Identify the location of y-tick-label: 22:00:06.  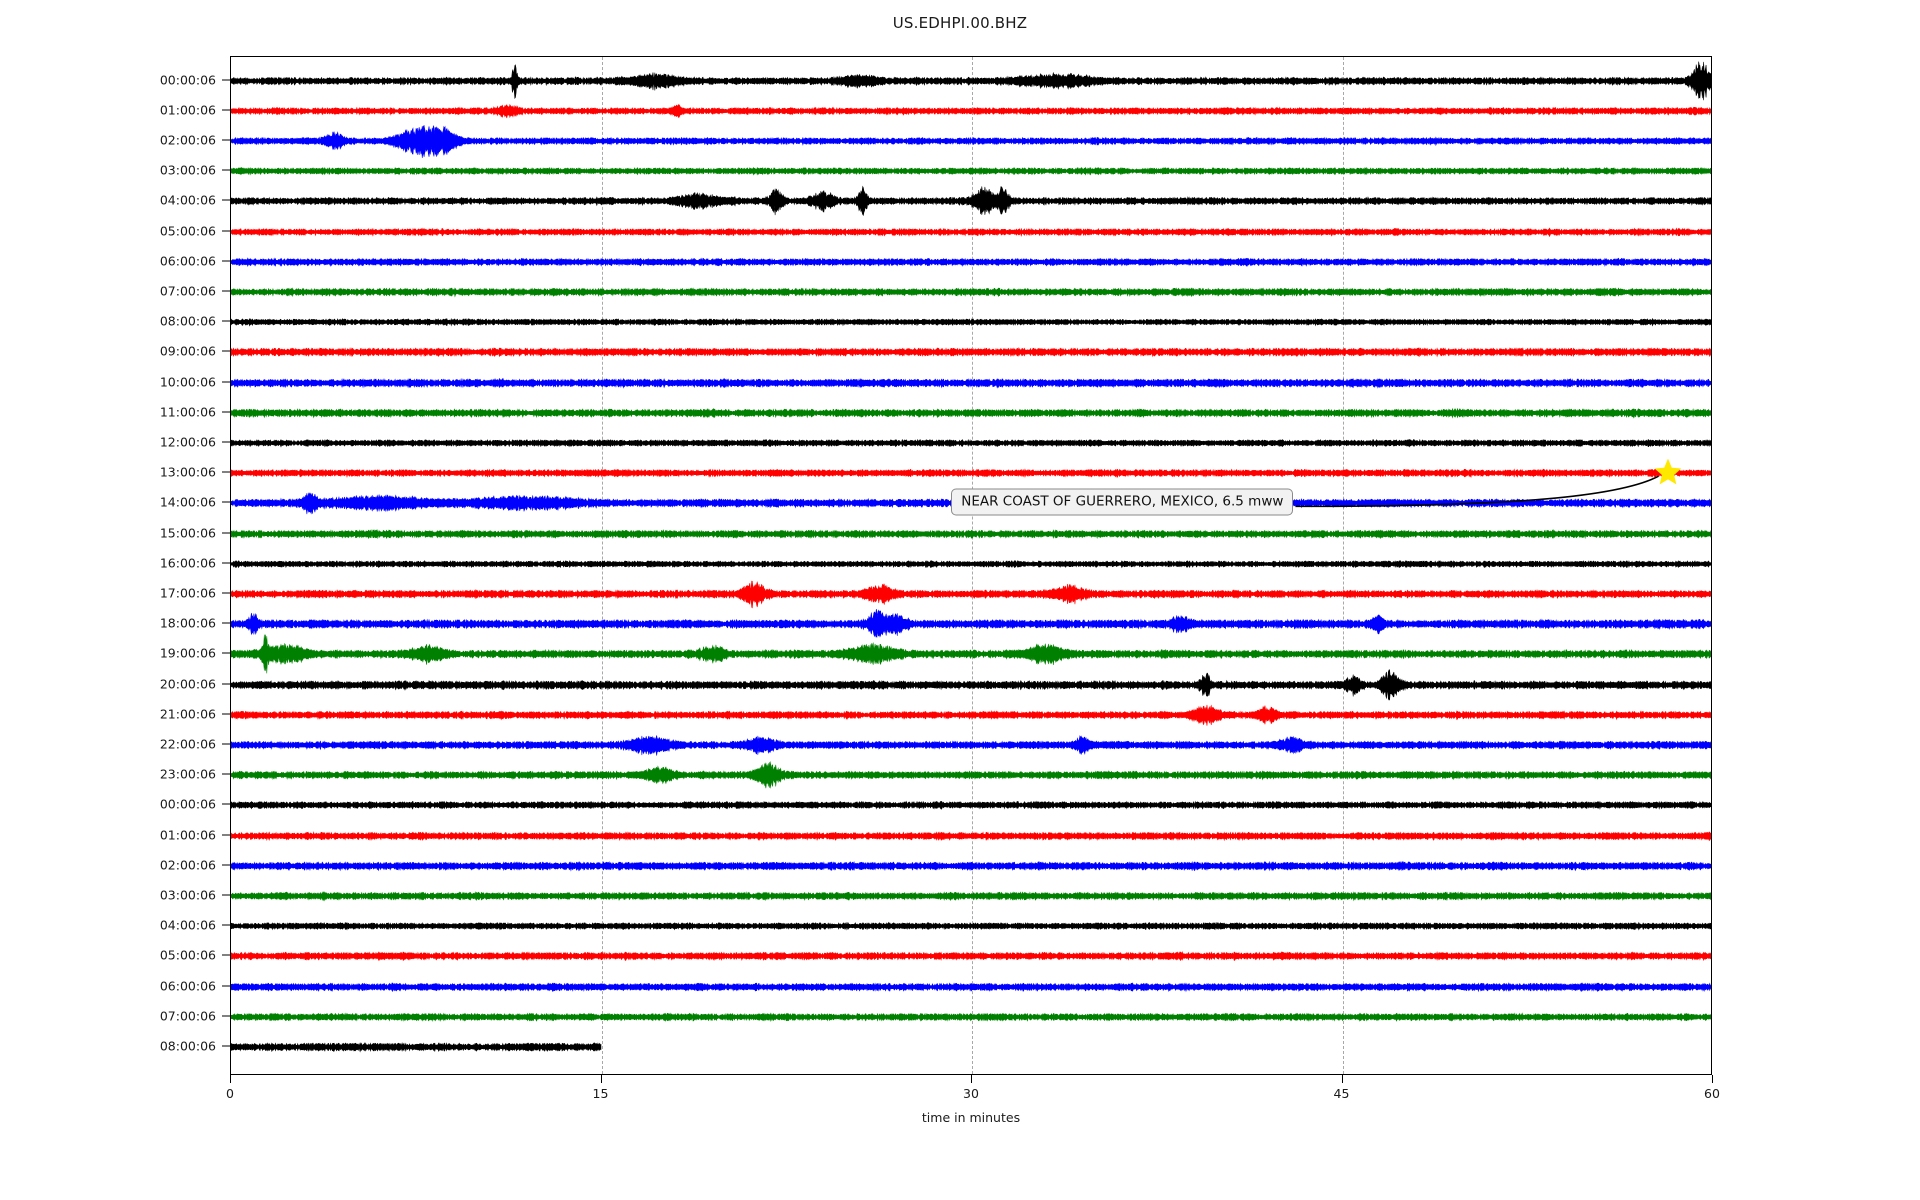
(187, 744).